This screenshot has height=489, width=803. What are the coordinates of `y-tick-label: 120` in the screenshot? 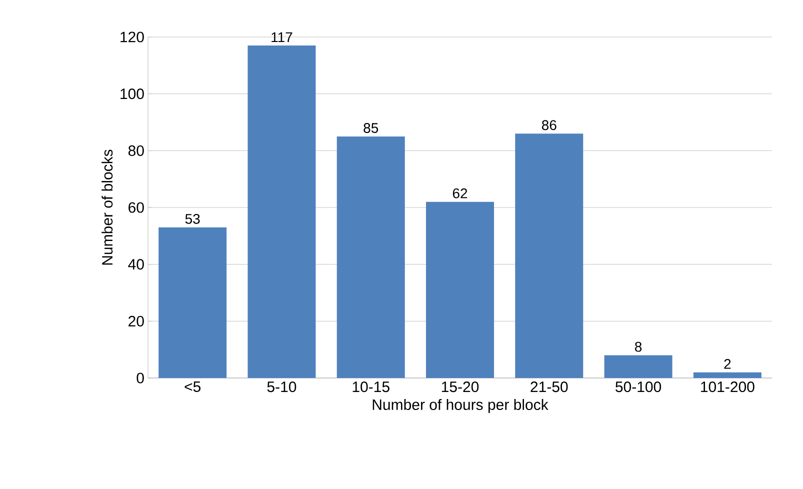 It's located at (132, 37).